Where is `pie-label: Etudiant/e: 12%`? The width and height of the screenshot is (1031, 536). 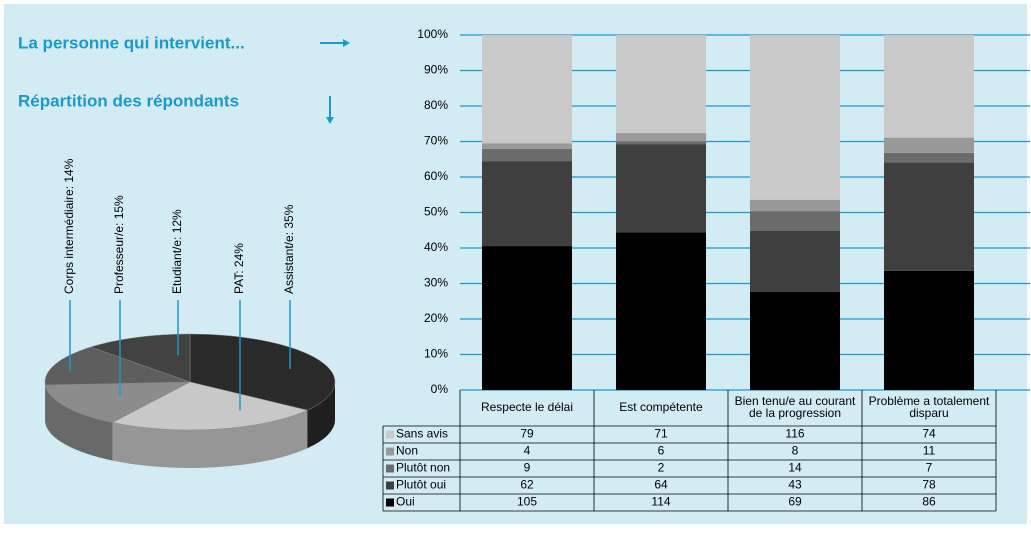
pie-label: Etudiant/e: 12% is located at coordinates (177, 251).